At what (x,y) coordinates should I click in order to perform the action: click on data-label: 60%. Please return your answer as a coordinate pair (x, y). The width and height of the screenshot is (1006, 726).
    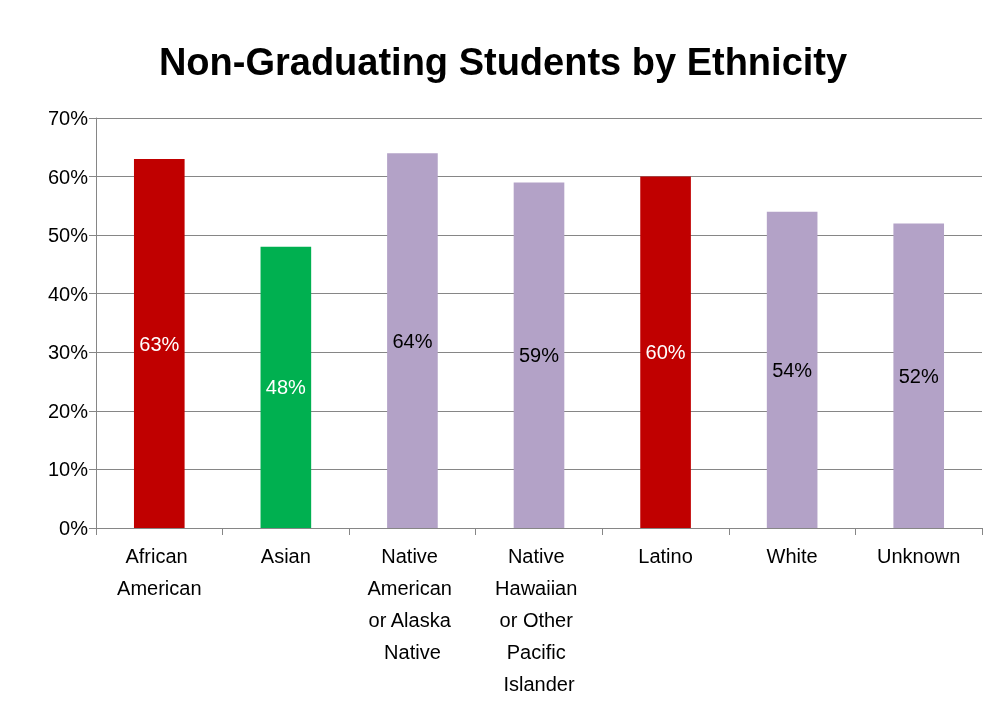
    Looking at the image, I should click on (665, 352).